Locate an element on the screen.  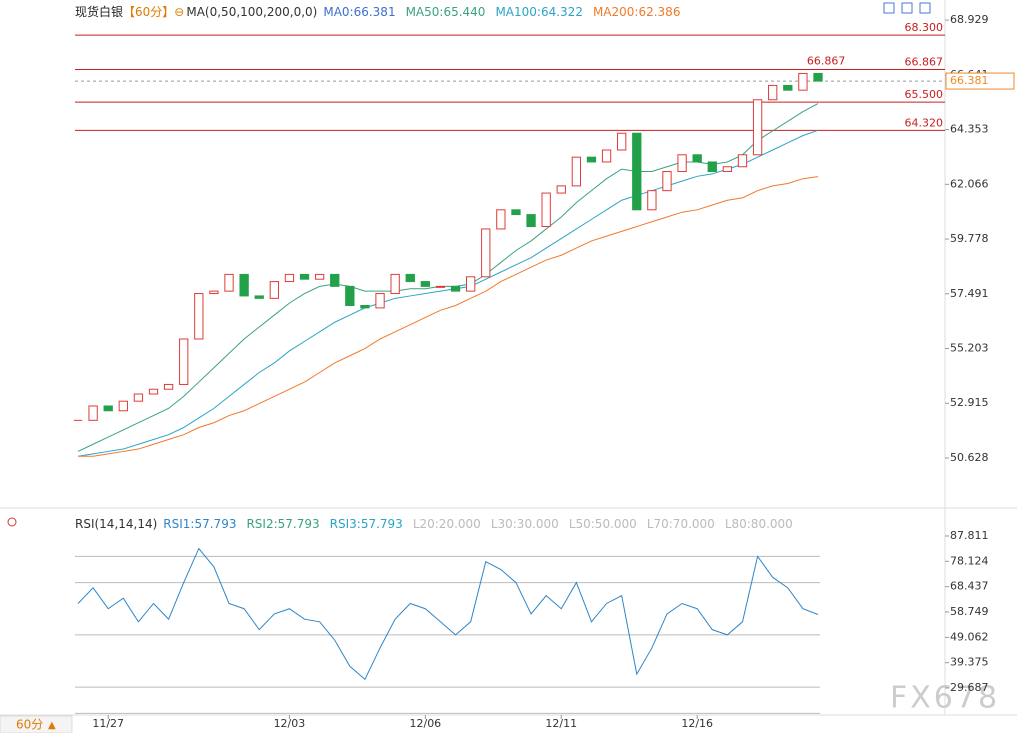
y-tick-label: 52.915 is located at coordinates (969, 402).